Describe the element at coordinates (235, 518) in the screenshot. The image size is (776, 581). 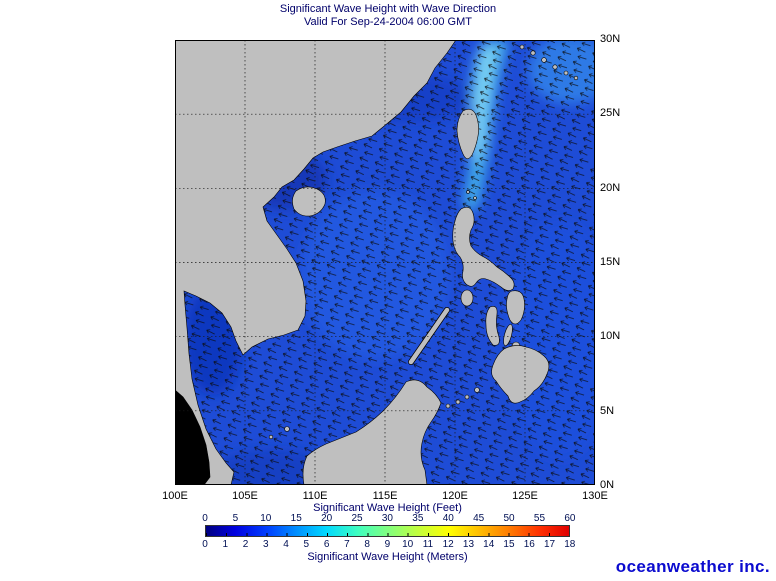
I see `feet-tick-label: 5` at that location.